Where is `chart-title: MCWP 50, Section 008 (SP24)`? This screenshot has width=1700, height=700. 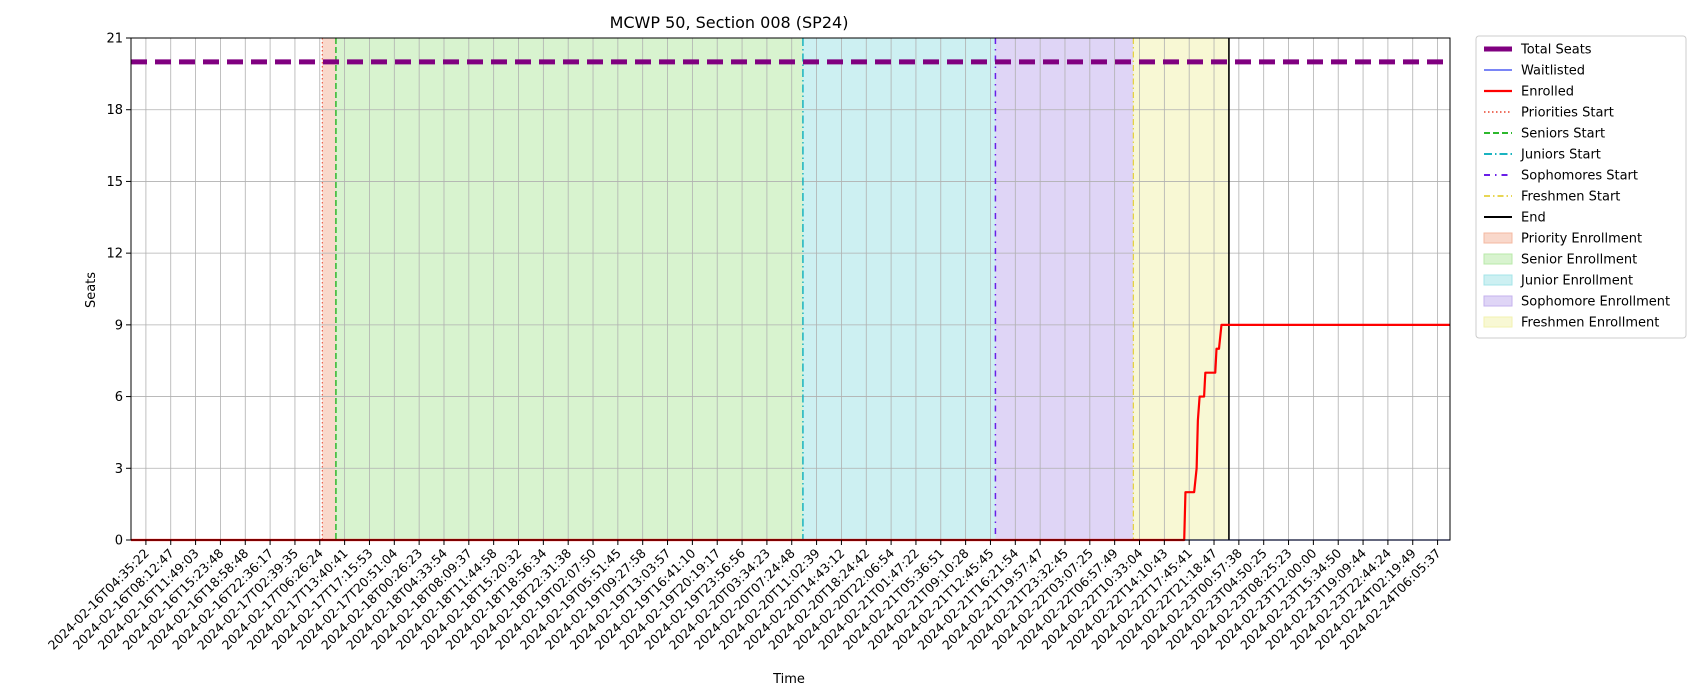 chart-title: MCWP 50, Section 008 (SP24) is located at coordinates (729, 22).